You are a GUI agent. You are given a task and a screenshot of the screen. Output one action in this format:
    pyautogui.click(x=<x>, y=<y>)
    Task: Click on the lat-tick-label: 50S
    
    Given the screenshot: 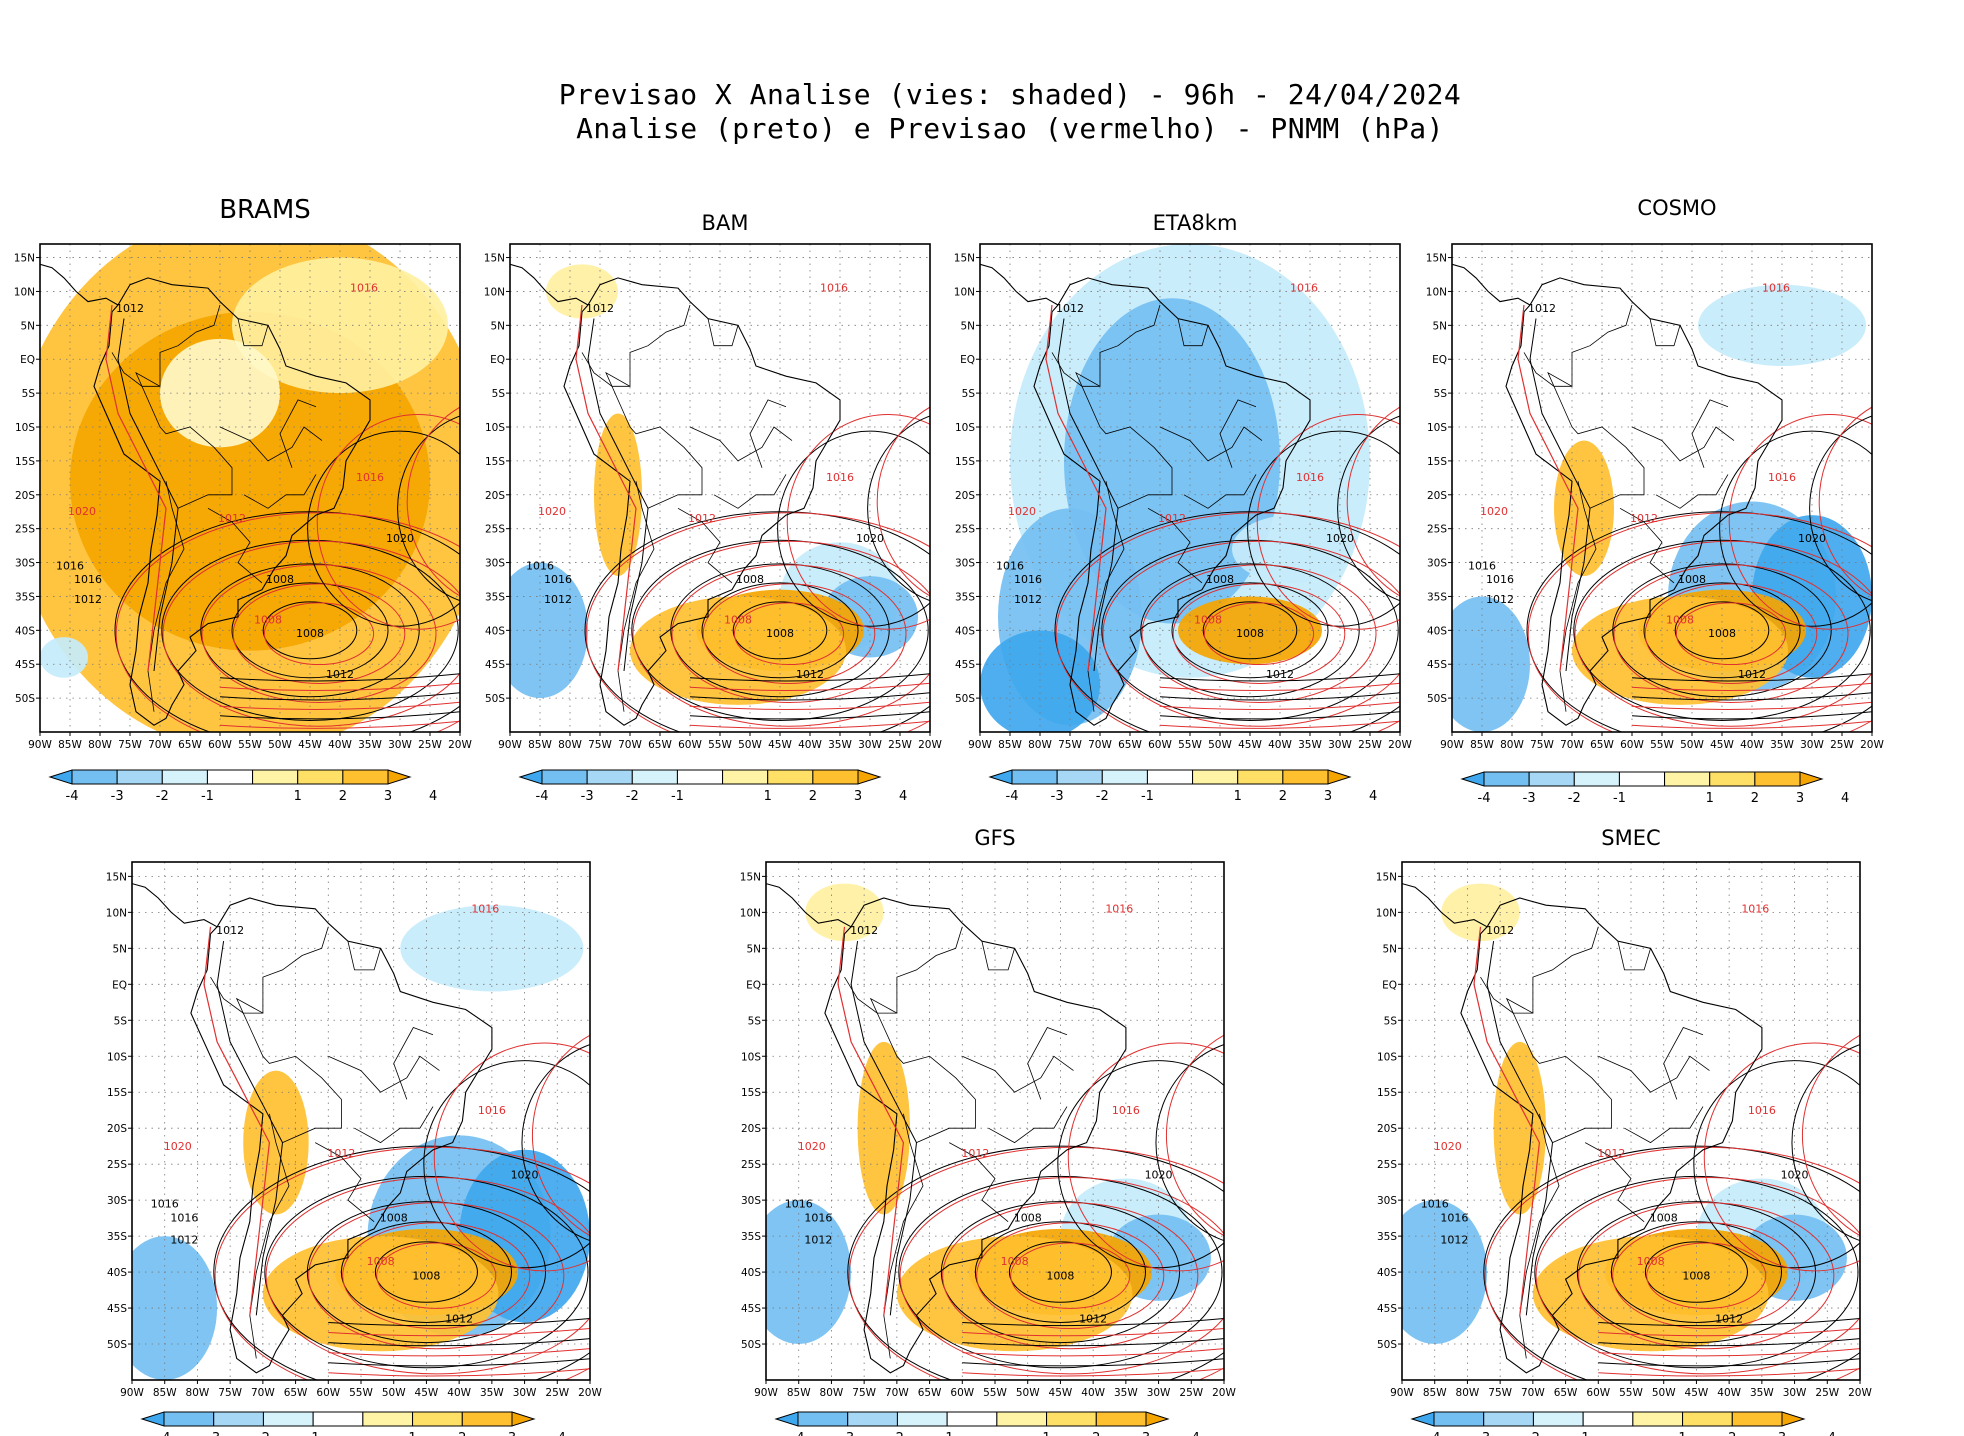 What is the action you would take?
    pyautogui.click(x=965, y=699)
    